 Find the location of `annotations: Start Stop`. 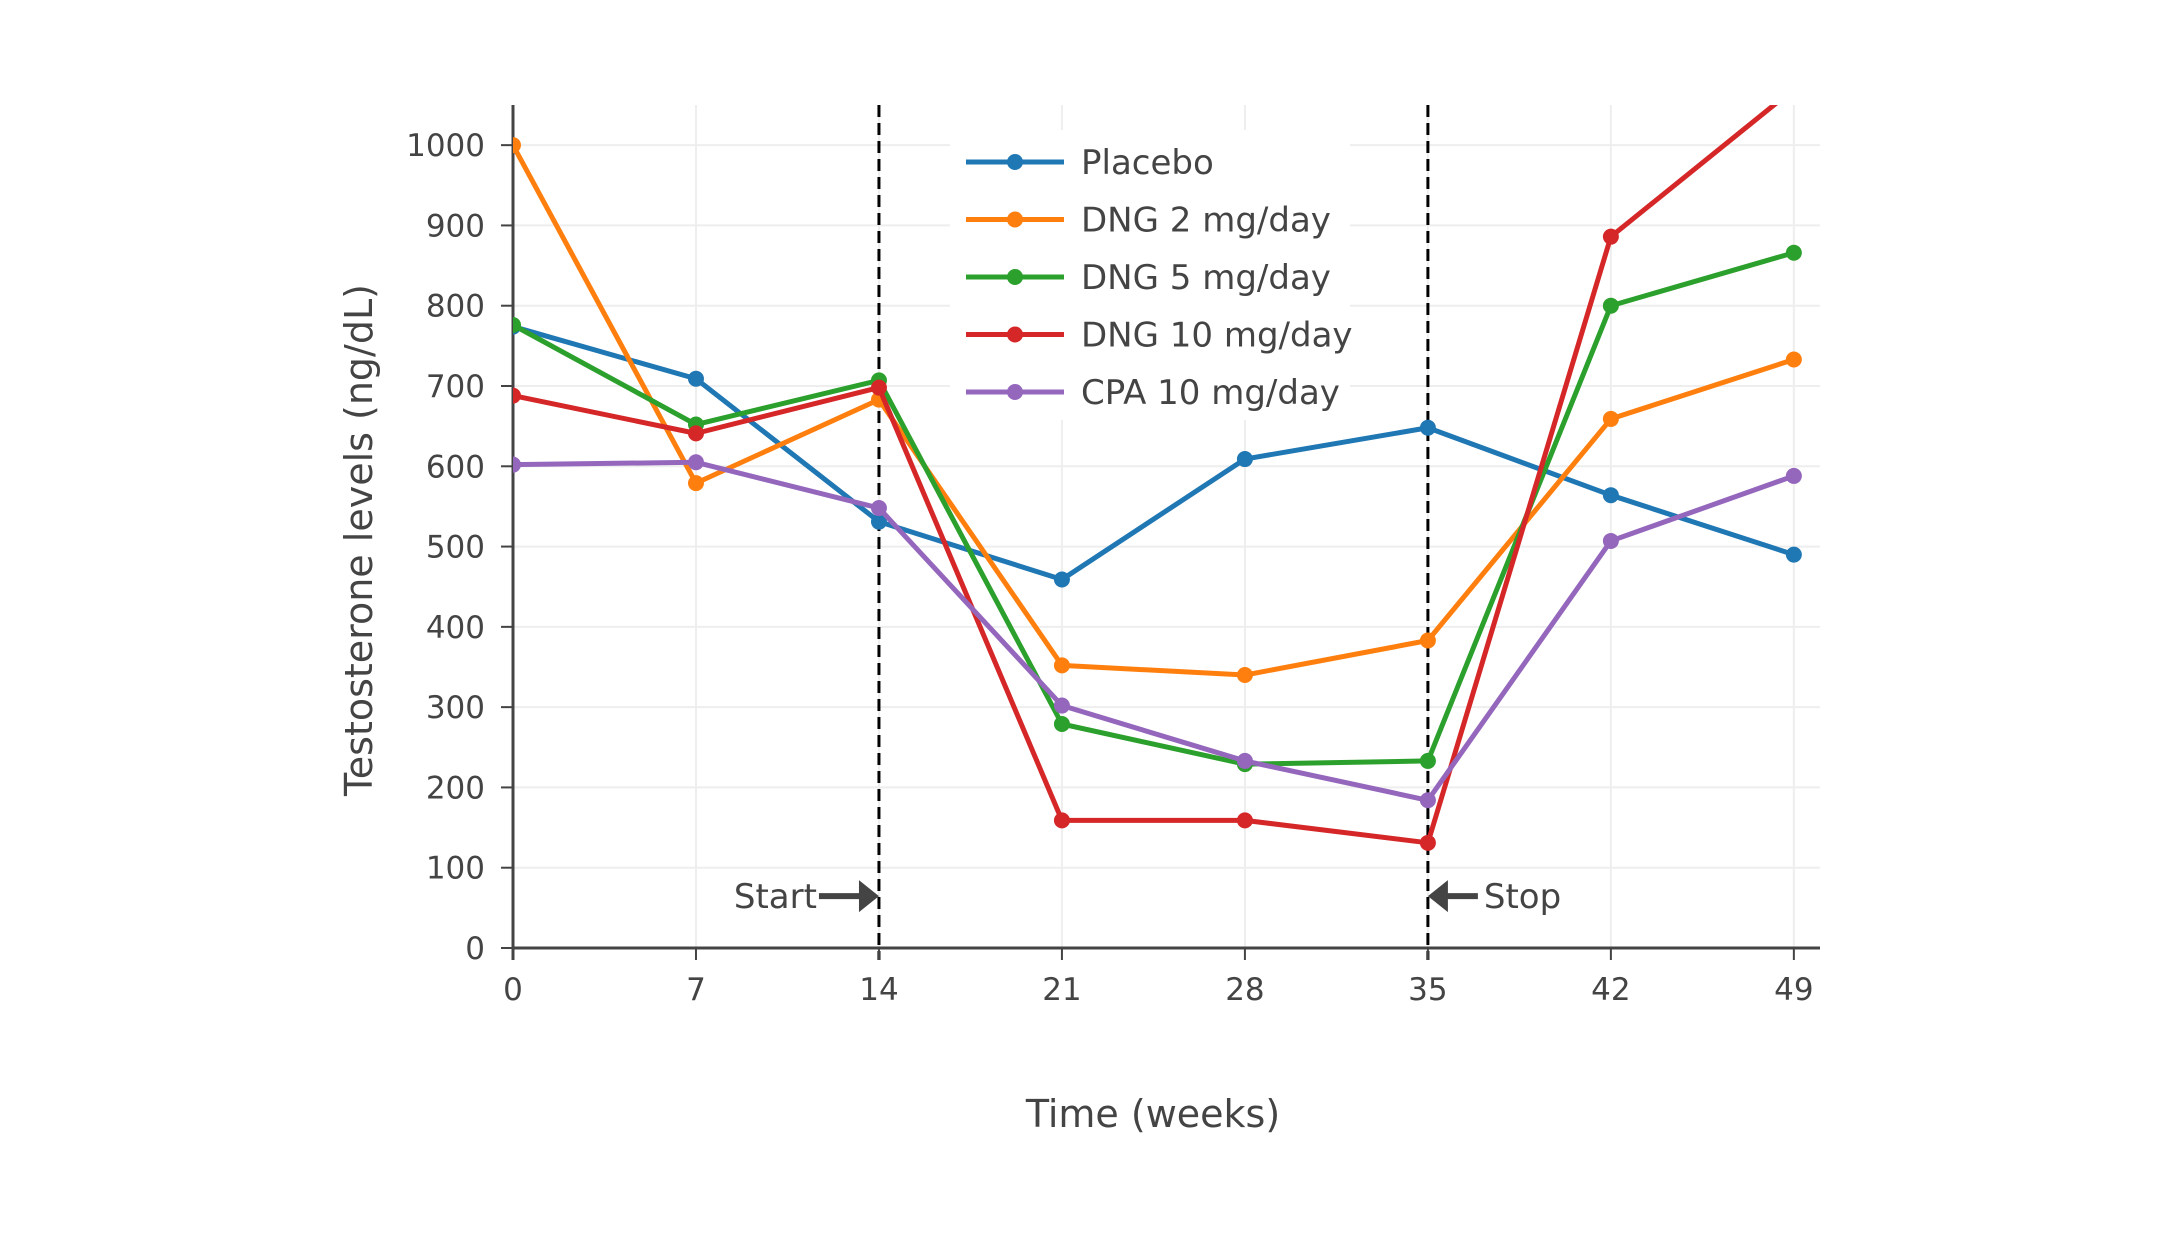

annotations: Start Stop is located at coordinates (1147, 897).